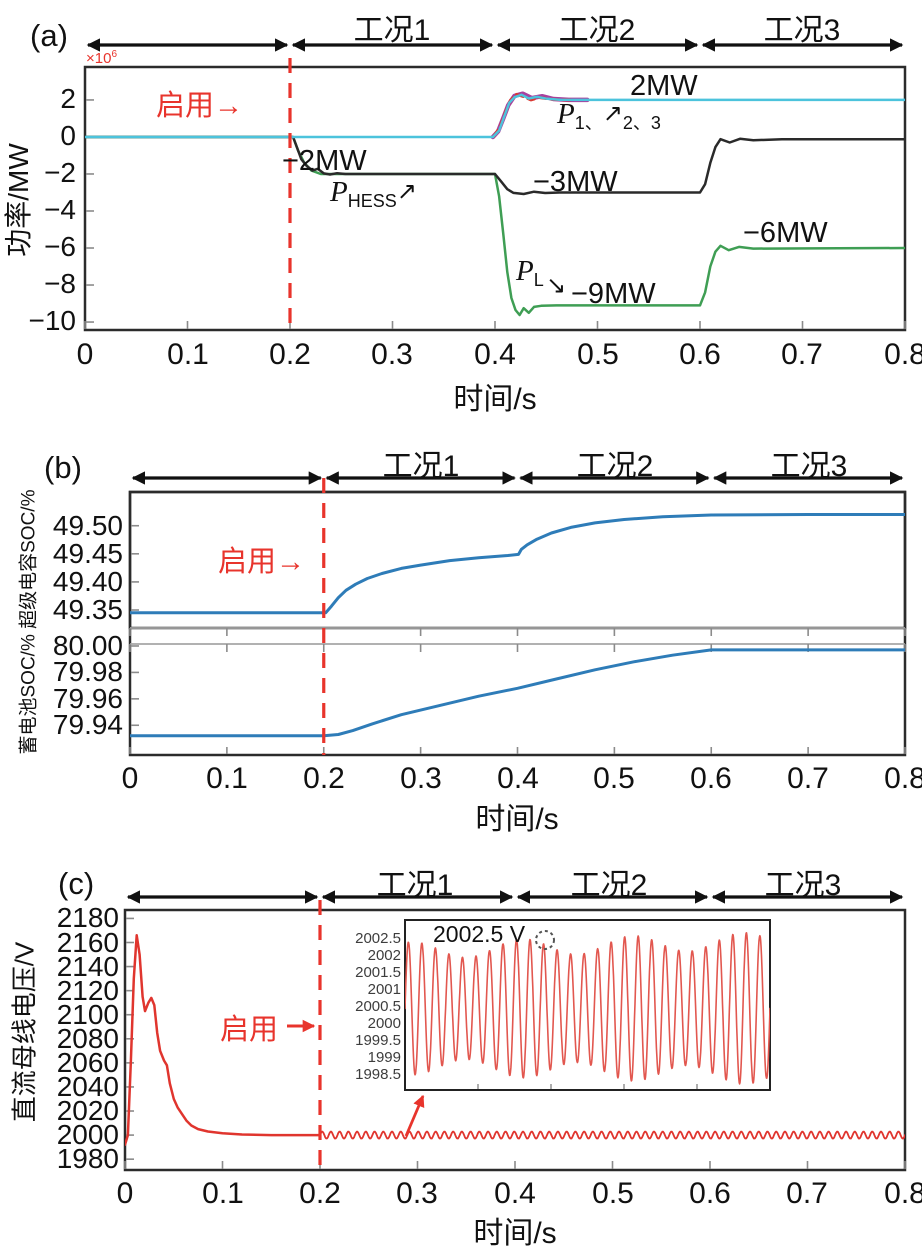 The width and height of the screenshot is (922, 1259). I want to click on y-tick-label-c: 2100, so click(87, 1014).